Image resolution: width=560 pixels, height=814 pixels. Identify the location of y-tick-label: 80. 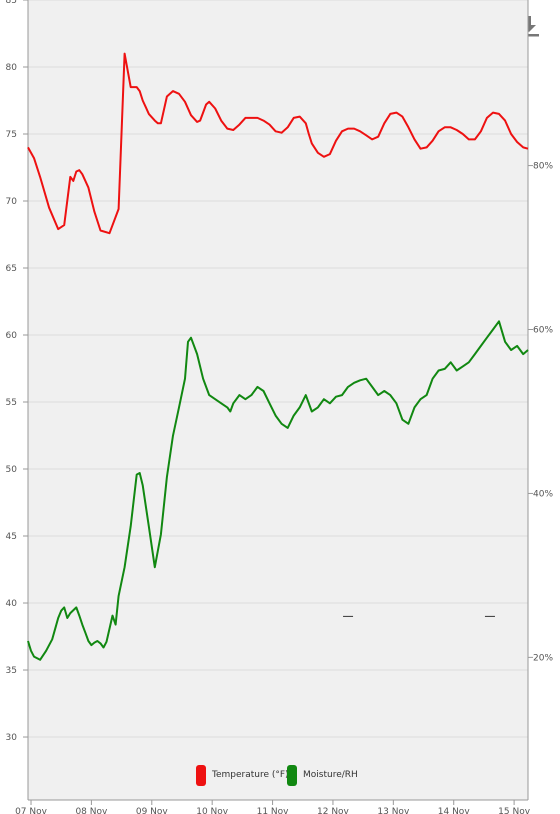
(12, 68).